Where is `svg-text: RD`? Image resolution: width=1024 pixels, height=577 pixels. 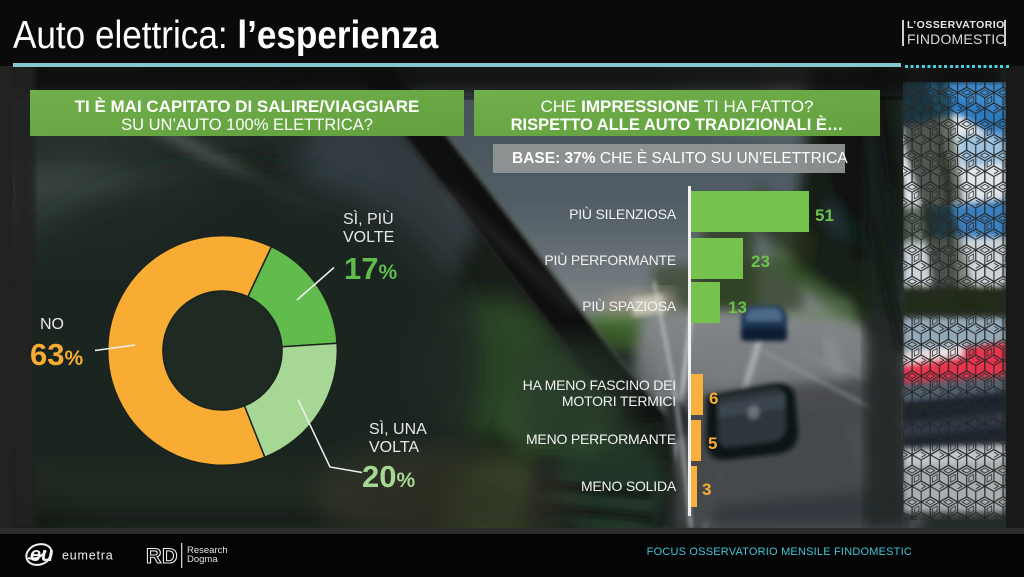 svg-text: RD is located at coordinates (162, 556).